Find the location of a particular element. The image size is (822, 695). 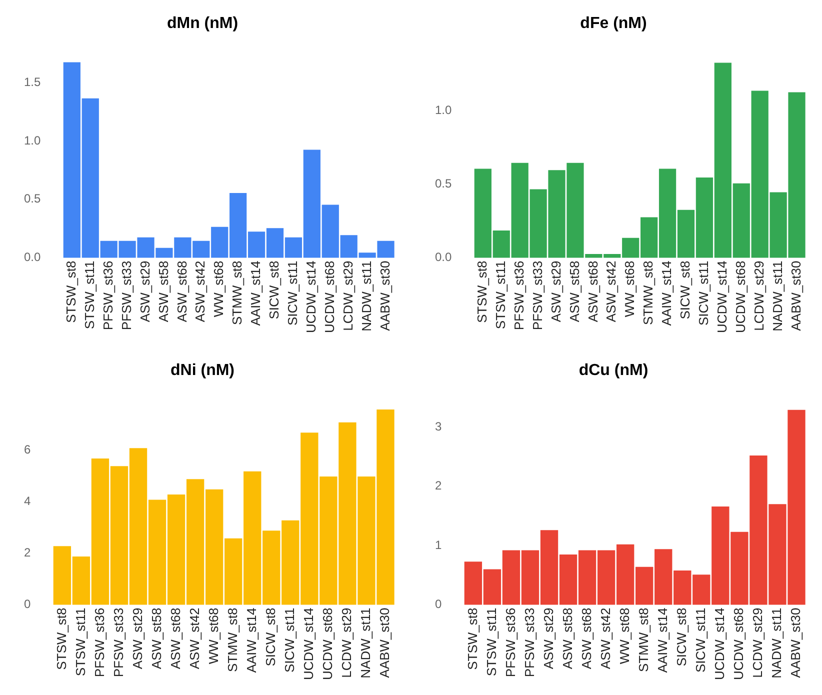

y-tick-label: 3 is located at coordinates (438, 426).